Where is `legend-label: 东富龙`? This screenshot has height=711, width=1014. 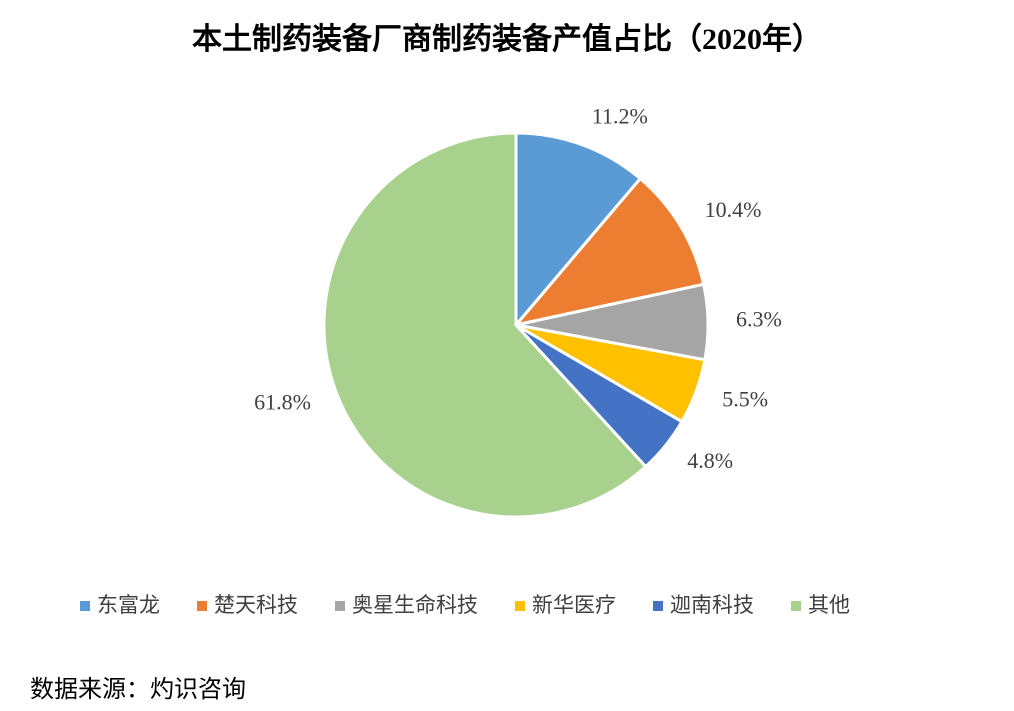 legend-label: 东富龙 is located at coordinates (128, 605).